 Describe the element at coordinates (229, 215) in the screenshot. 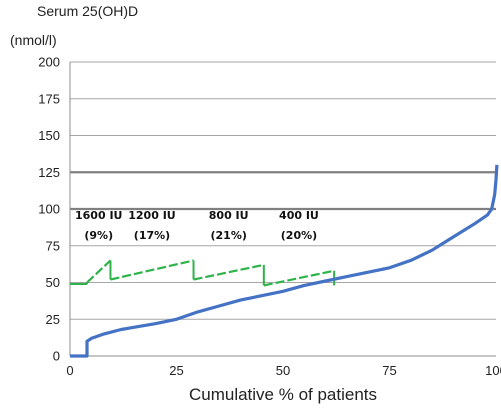

I see `dose-label: 800 IU` at that location.